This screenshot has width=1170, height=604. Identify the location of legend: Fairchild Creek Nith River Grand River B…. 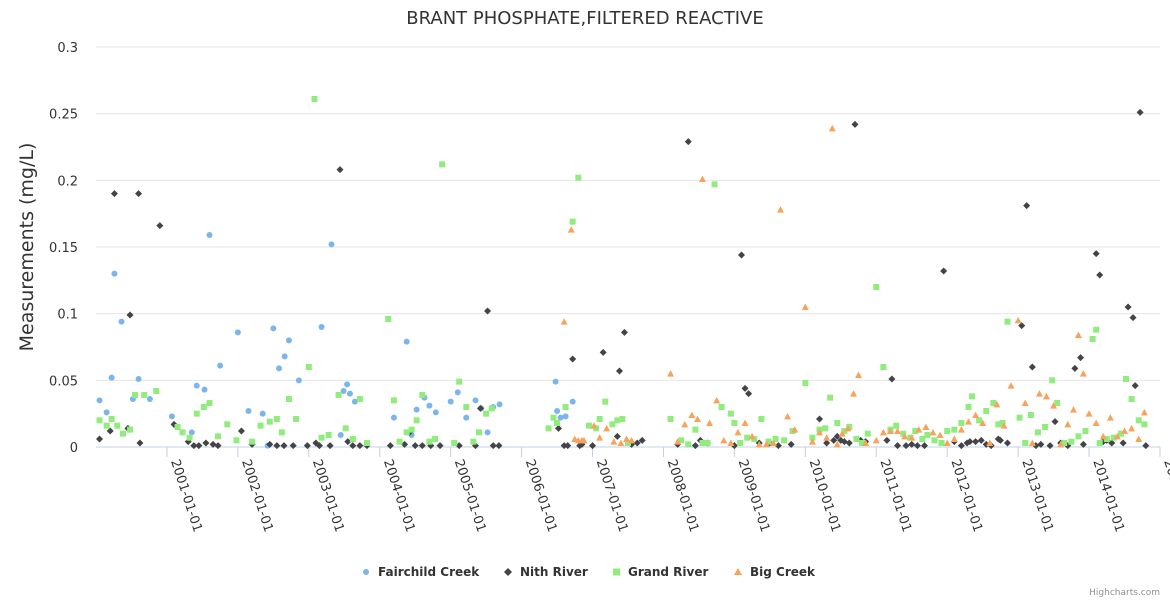
(589, 572).